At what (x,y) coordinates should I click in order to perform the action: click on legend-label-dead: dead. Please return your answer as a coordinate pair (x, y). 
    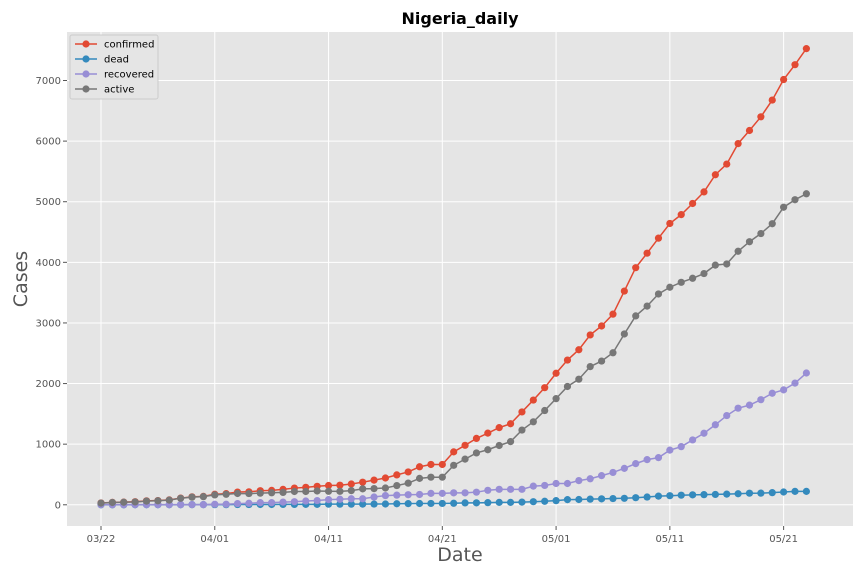
    Looking at the image, I should click on (116, 60).